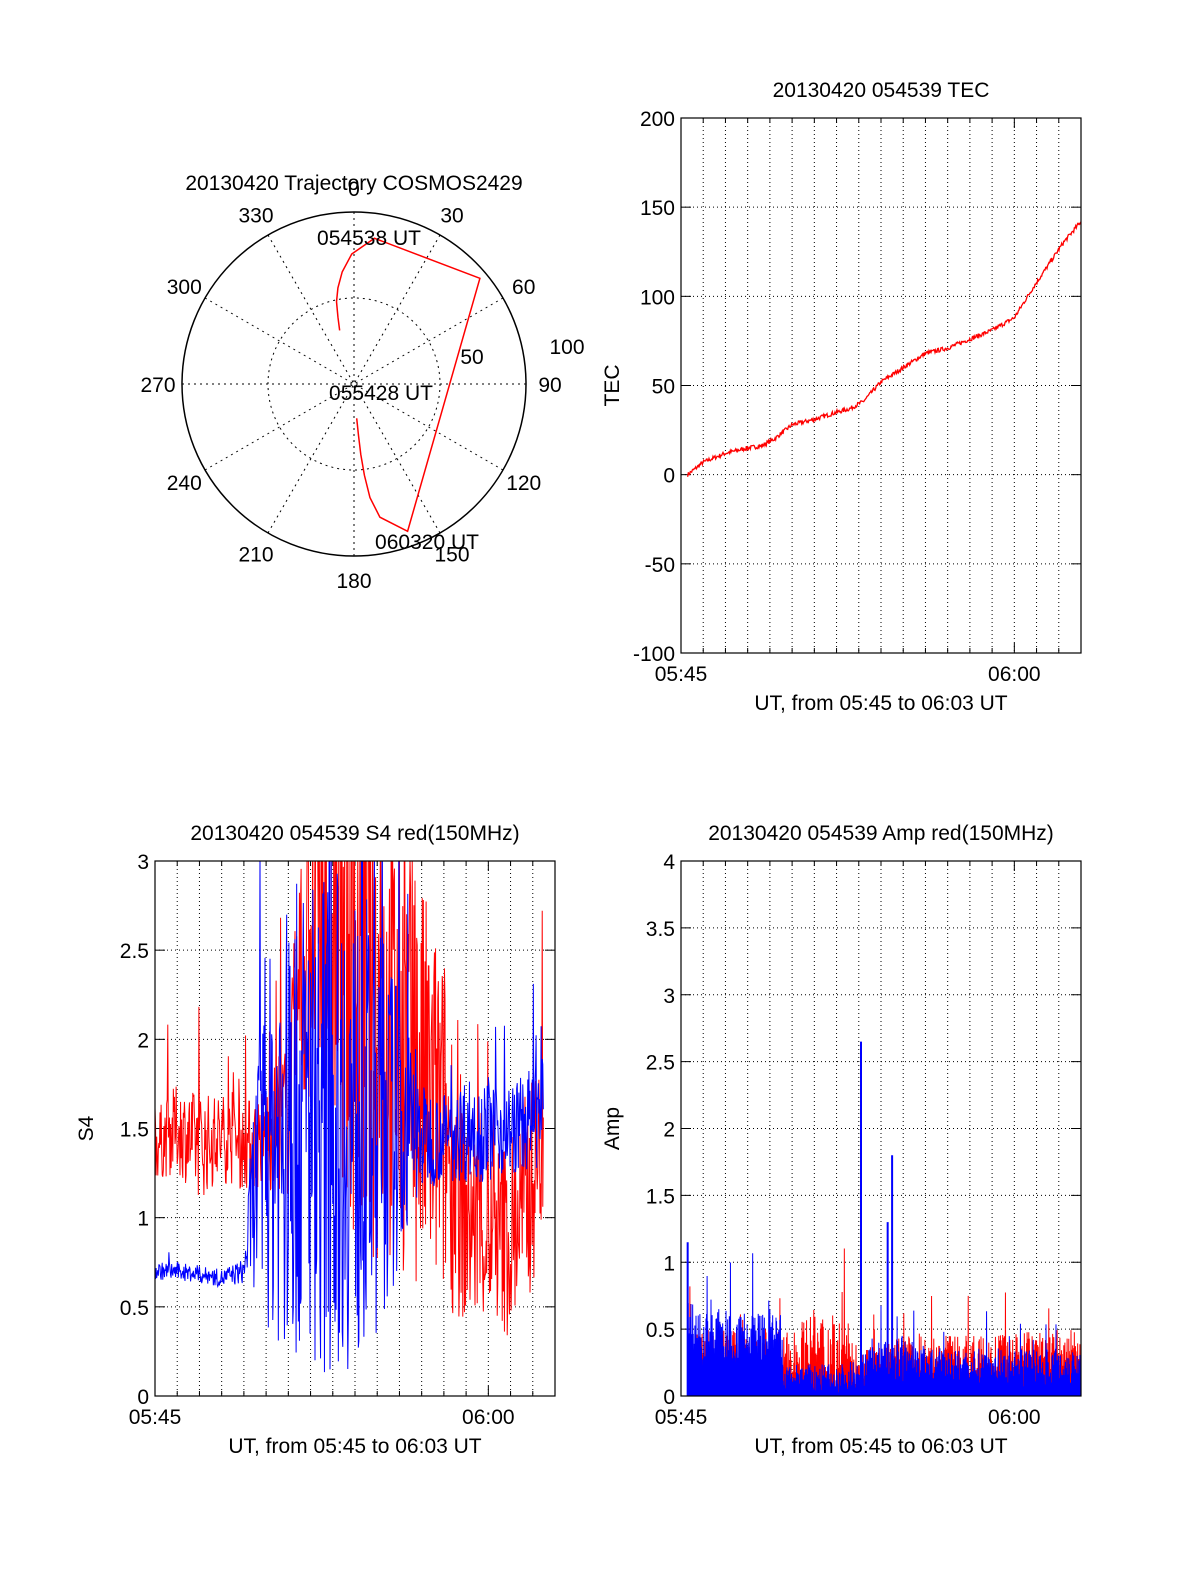 Image resolution: width=1200 pixels, height=1575 pixels. What do you see at coordinates (663, 387) in the screenshot?
I see `y-tick-label: 50` at bounding box center [663, 387].